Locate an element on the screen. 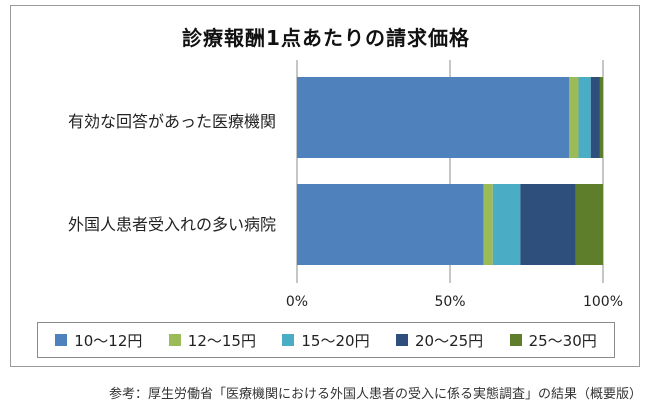  x-tick-label-2: 100% is located at coordinates (603, 302).